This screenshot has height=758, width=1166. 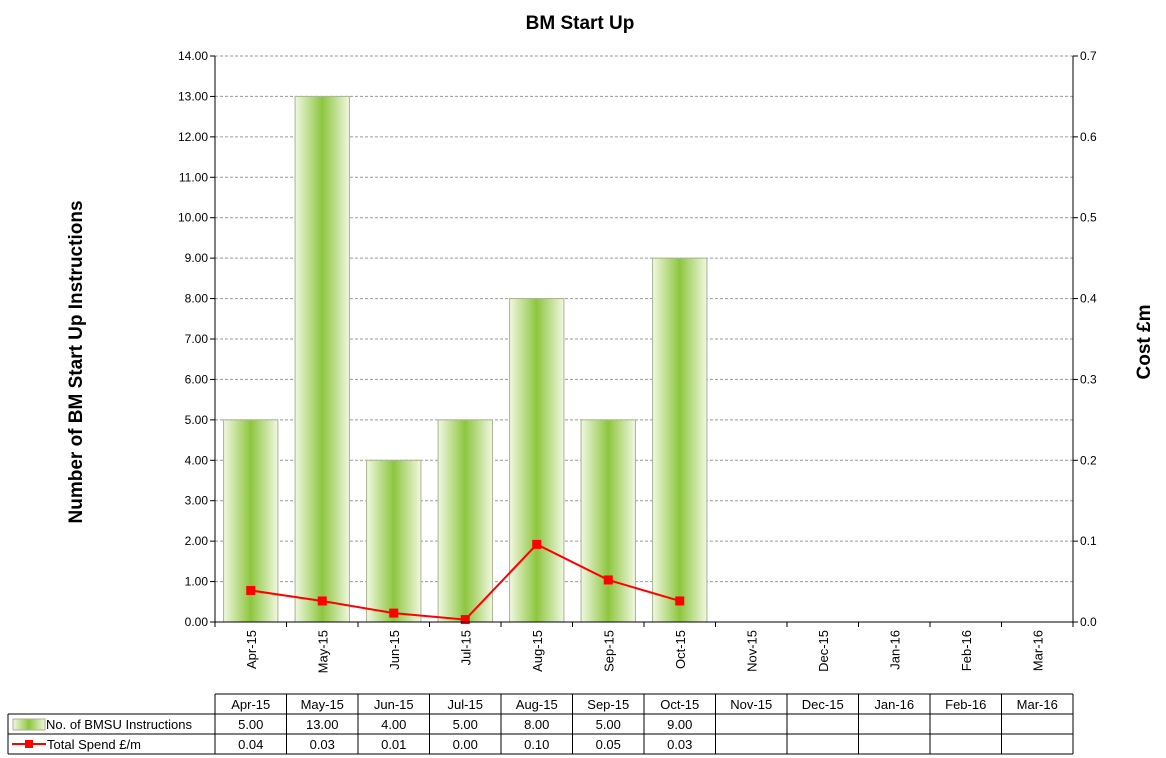 What do you see at coordinates (394, 704) in the screenshot?
I see `table-header-cell: Jun-15` at bounding box center [394, 704].